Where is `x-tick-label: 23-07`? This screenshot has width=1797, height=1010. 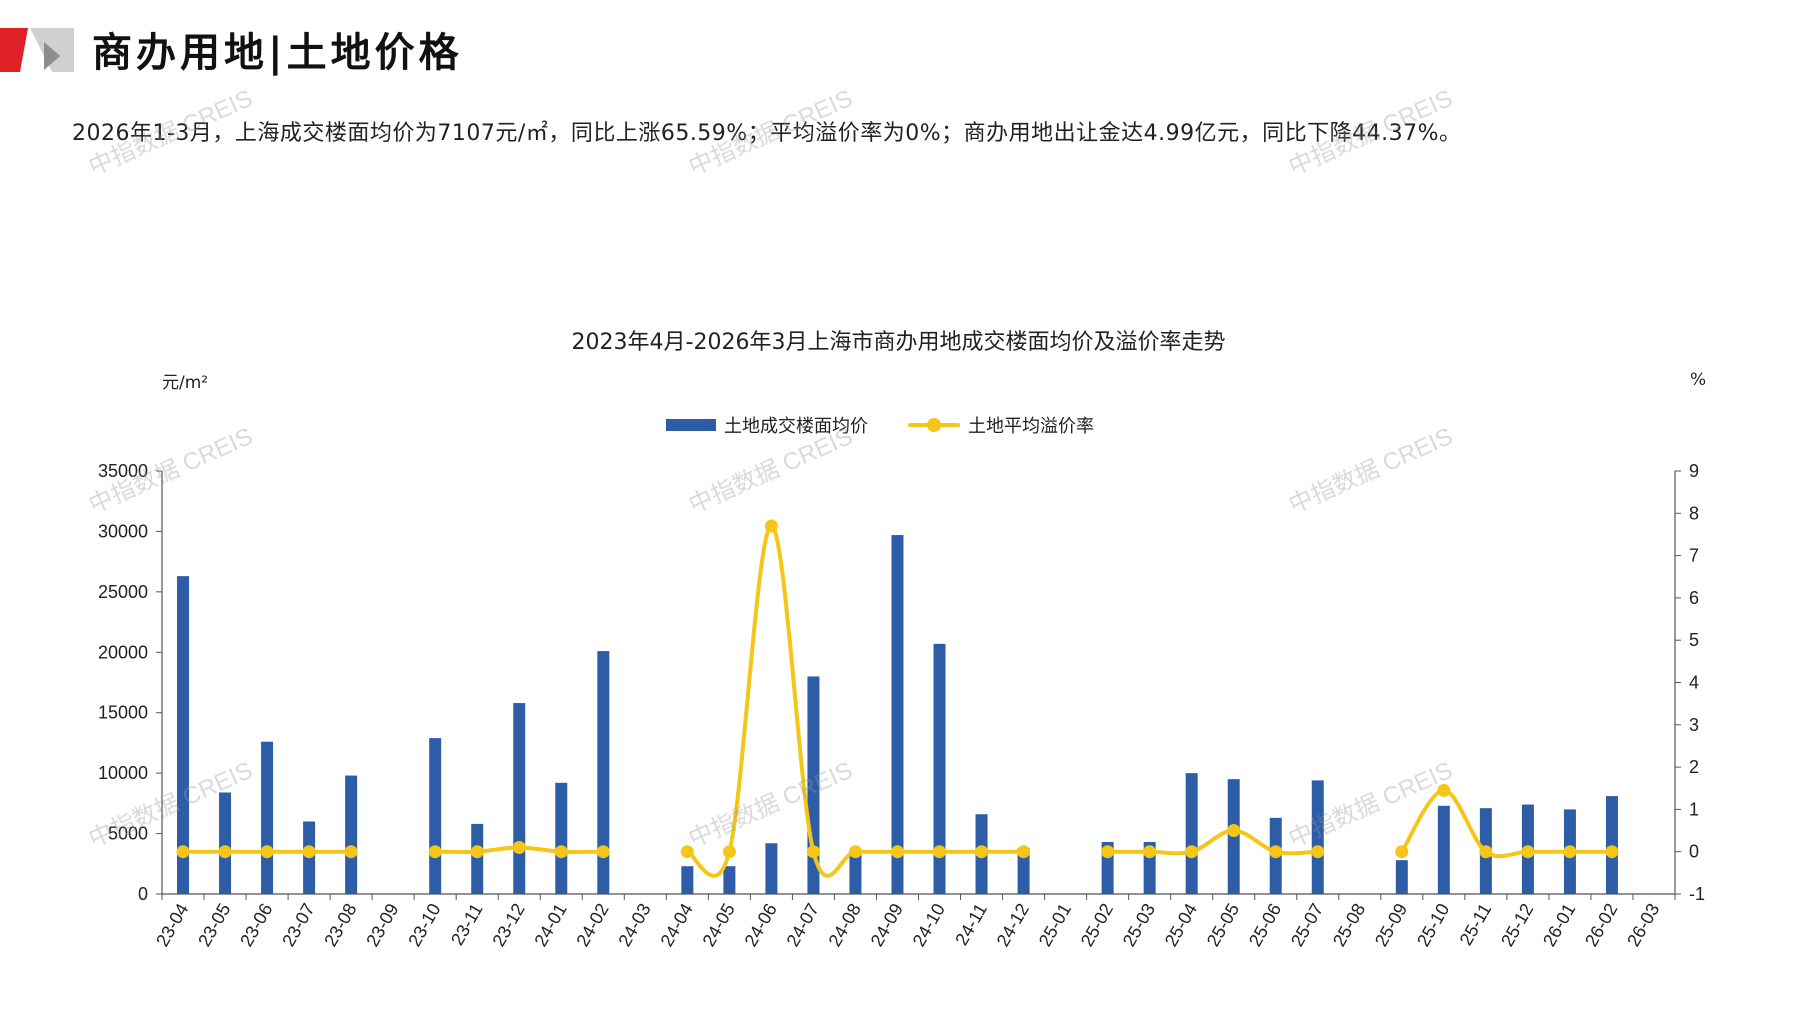
x-tick-label: 23-07 is located at coordinates (298, 925).